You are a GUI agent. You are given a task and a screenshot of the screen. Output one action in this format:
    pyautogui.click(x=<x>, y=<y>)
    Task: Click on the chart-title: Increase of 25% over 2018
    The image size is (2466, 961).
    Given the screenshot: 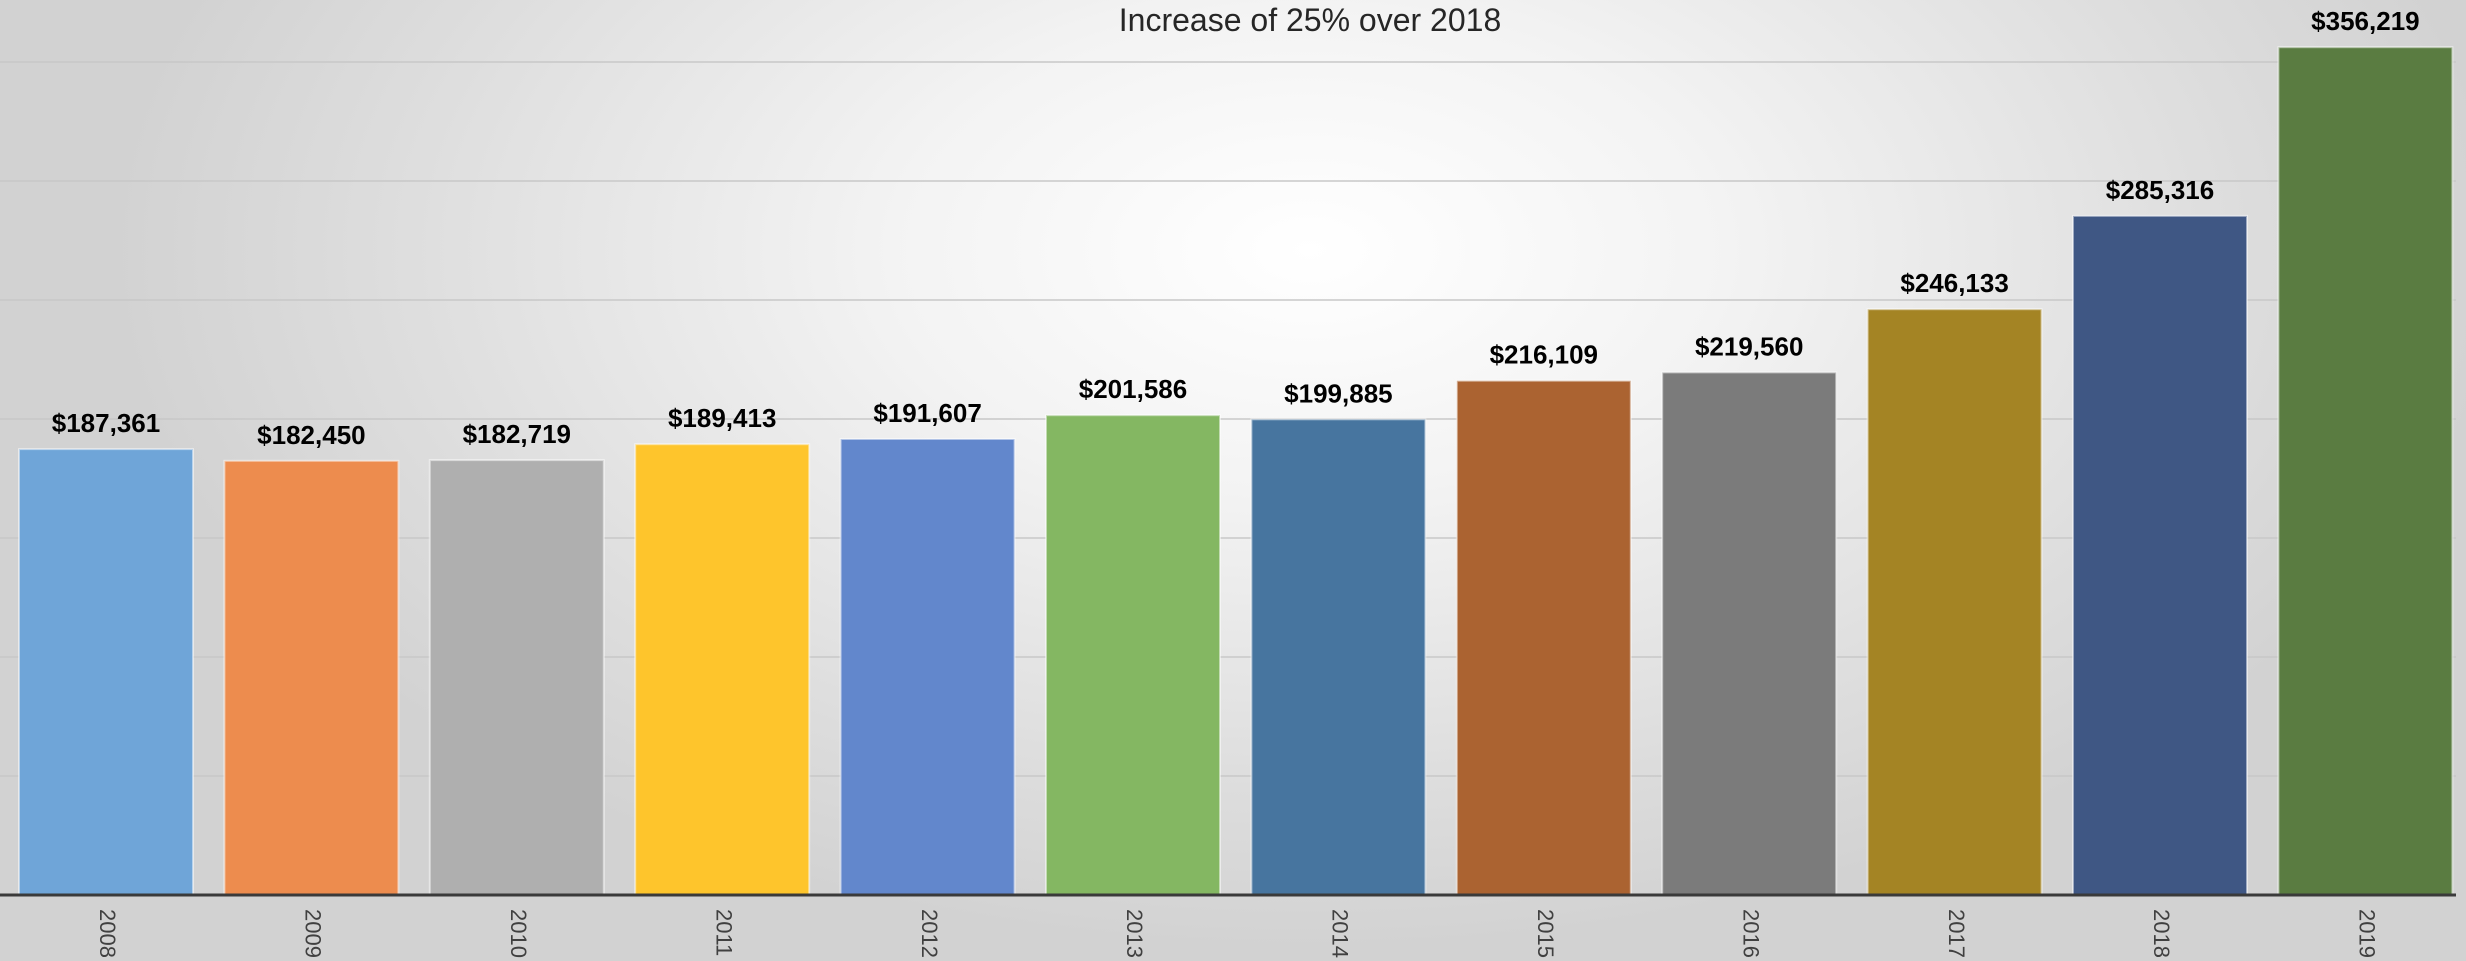 What is the action you would take?
    pyautogui.click(x=1310, y=20)
    